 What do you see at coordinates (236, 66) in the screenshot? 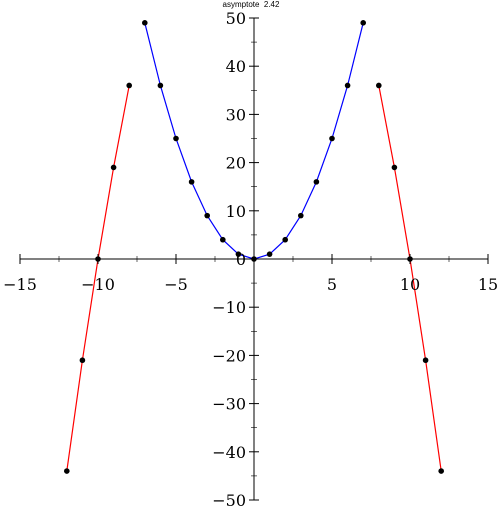
I see `y-tick-label: 40` at bounding box center [236, 66].